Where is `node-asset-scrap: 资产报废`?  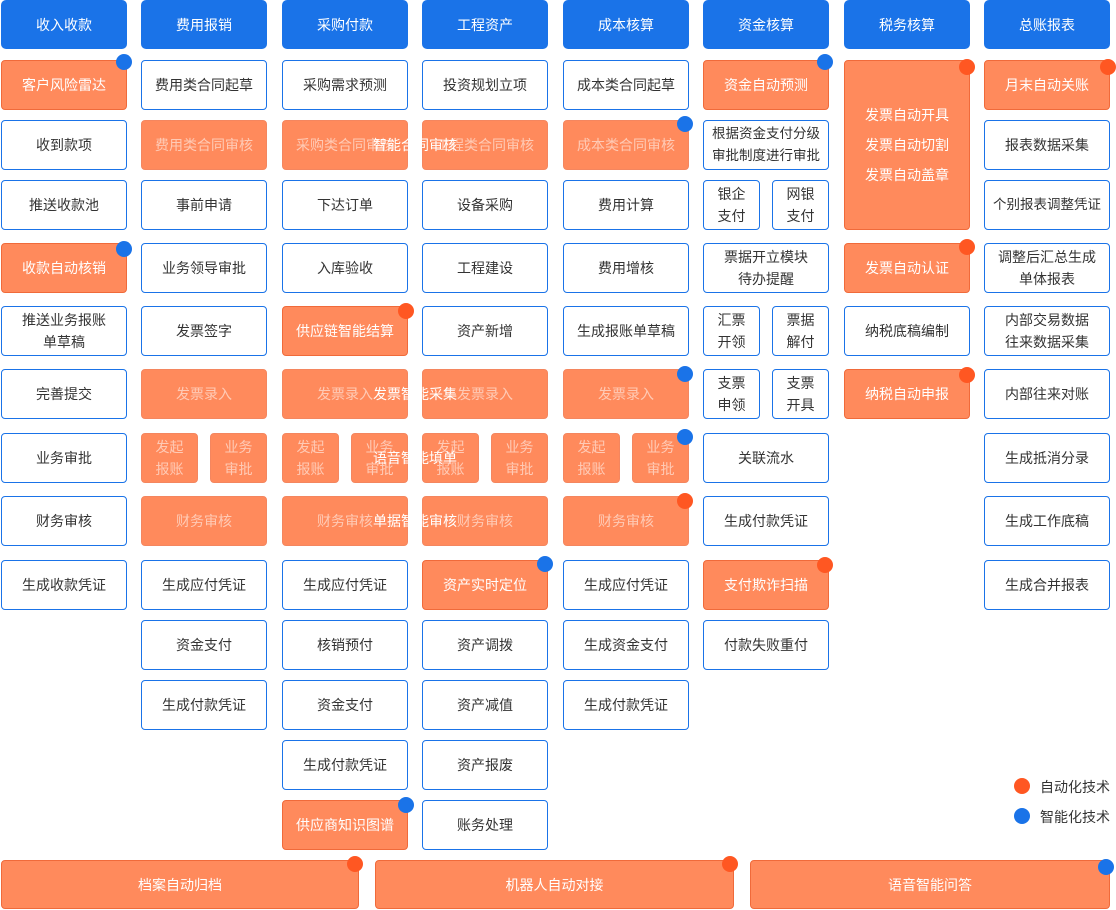 node-asset-scrap: 资产报废 is located at coordinates (485, 765).